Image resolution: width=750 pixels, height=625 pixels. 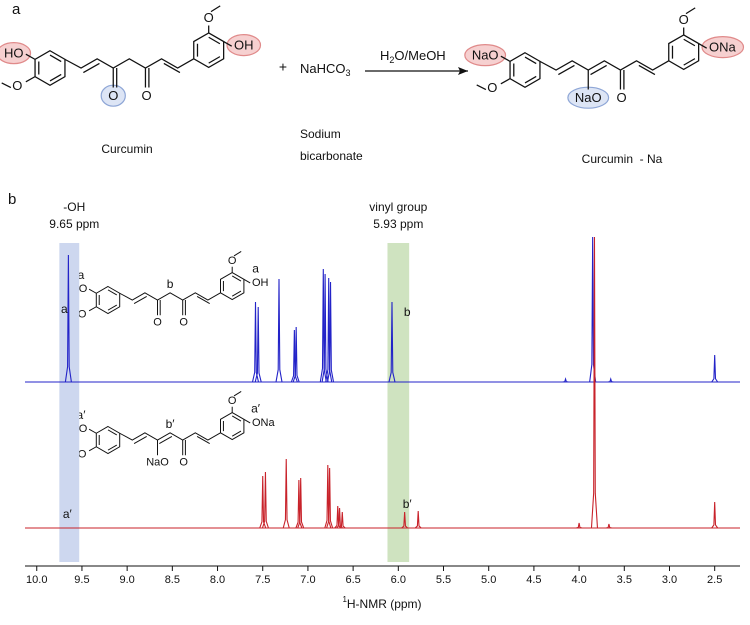 I want to click on x-axis-label-text: H-NMR (ppm), so click(x=384, y=604).